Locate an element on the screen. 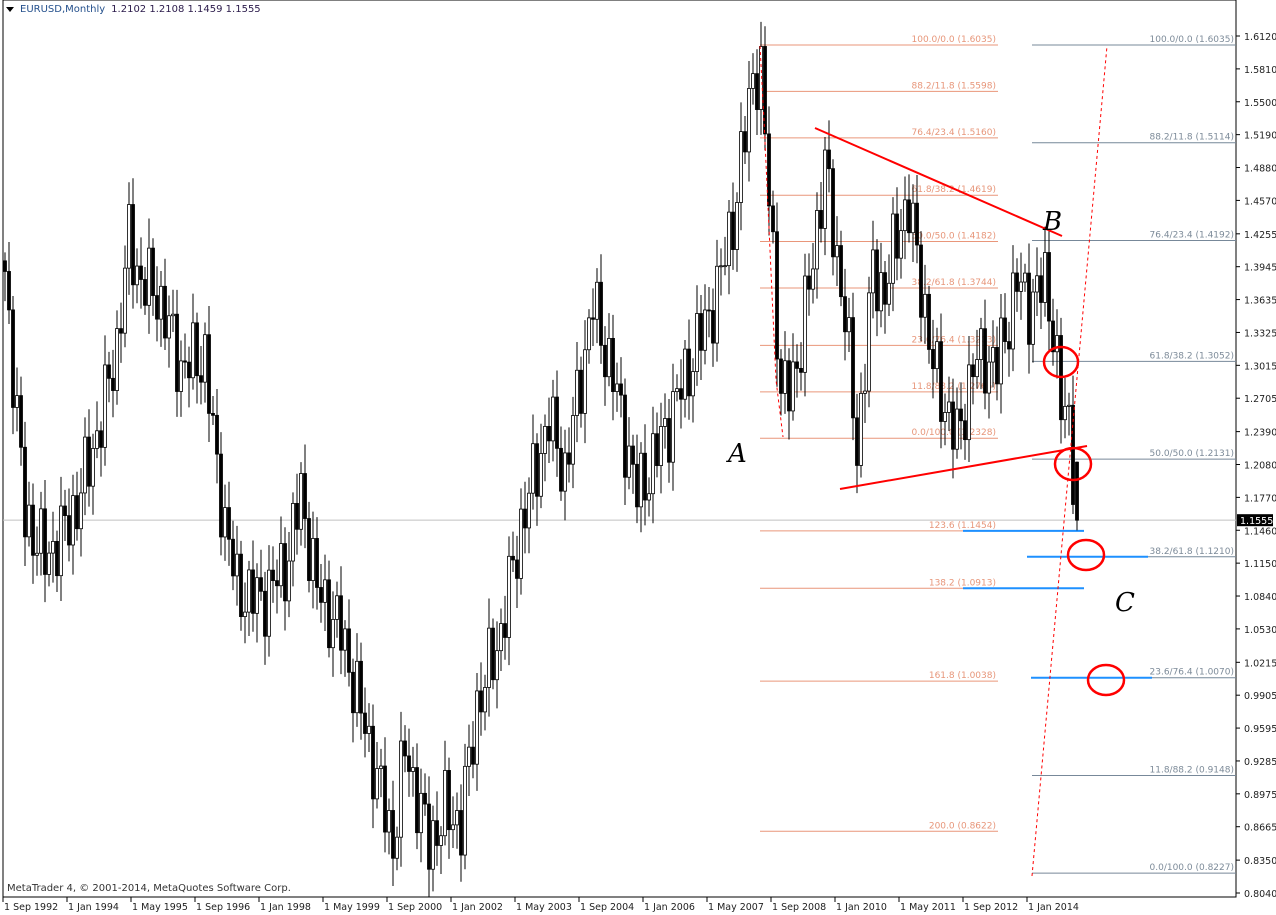 This screenshot has height=915, width=1276. fib-secondary-level-label: 11.8/88.2 (0.9148) is located at coordinates (1192, 770).